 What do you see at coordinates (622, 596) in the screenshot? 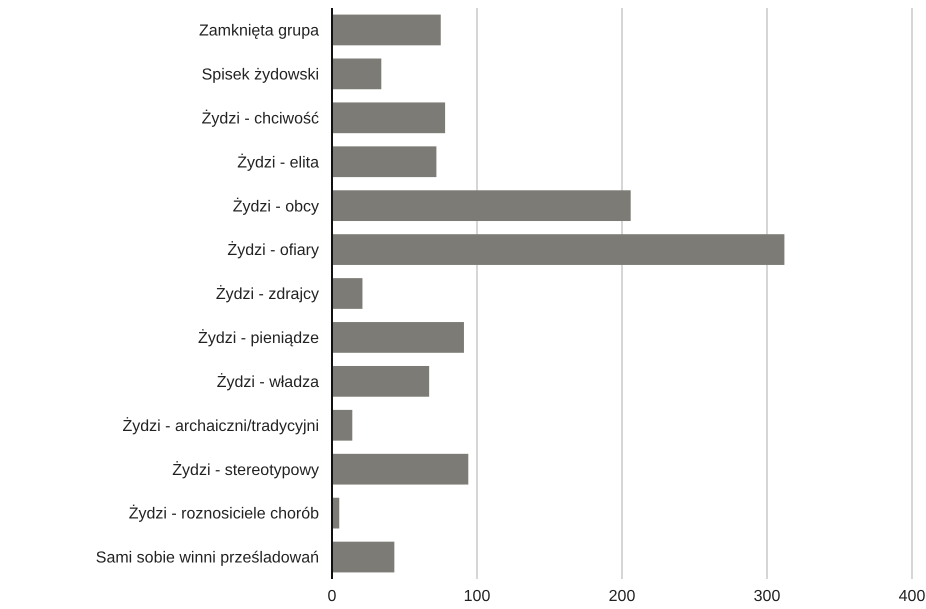
I see `x-tick-label: 200` at bounding box center [622, 596].